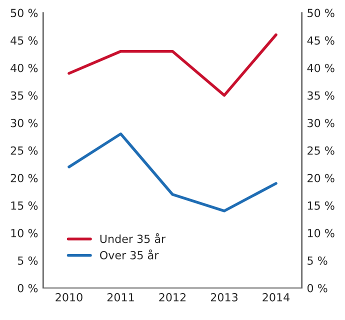  What do you see at coordinates (318, 260) in the screenshot?
I see `y2-tick-label: 5 %` at bounding box center [318, 260].